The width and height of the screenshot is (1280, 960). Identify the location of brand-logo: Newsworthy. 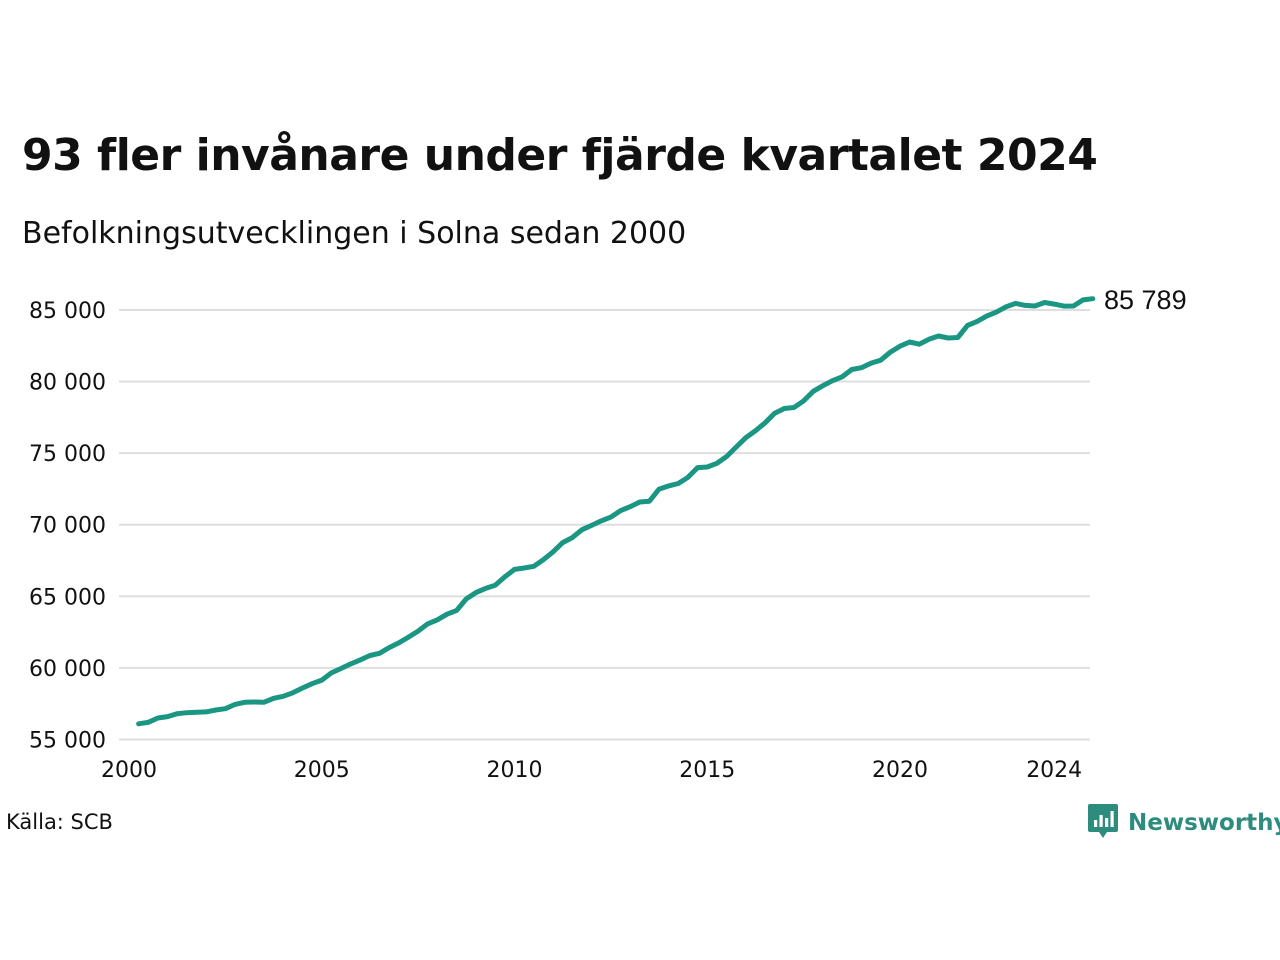
(1184, 823).